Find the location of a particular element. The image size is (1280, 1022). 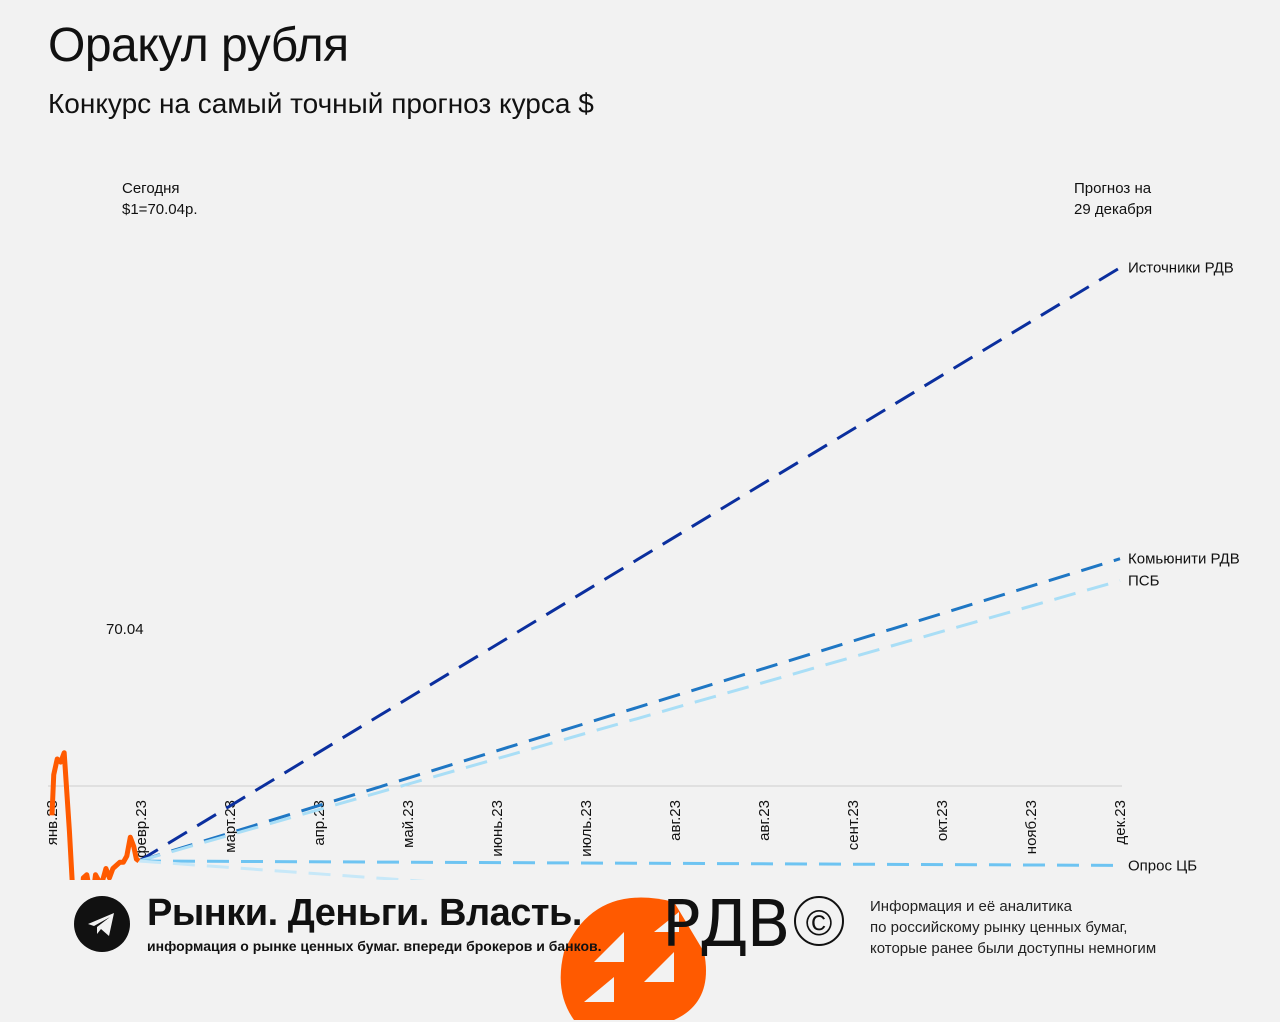

x-tick-label: сент.23 is located at coordinates (853, 825).